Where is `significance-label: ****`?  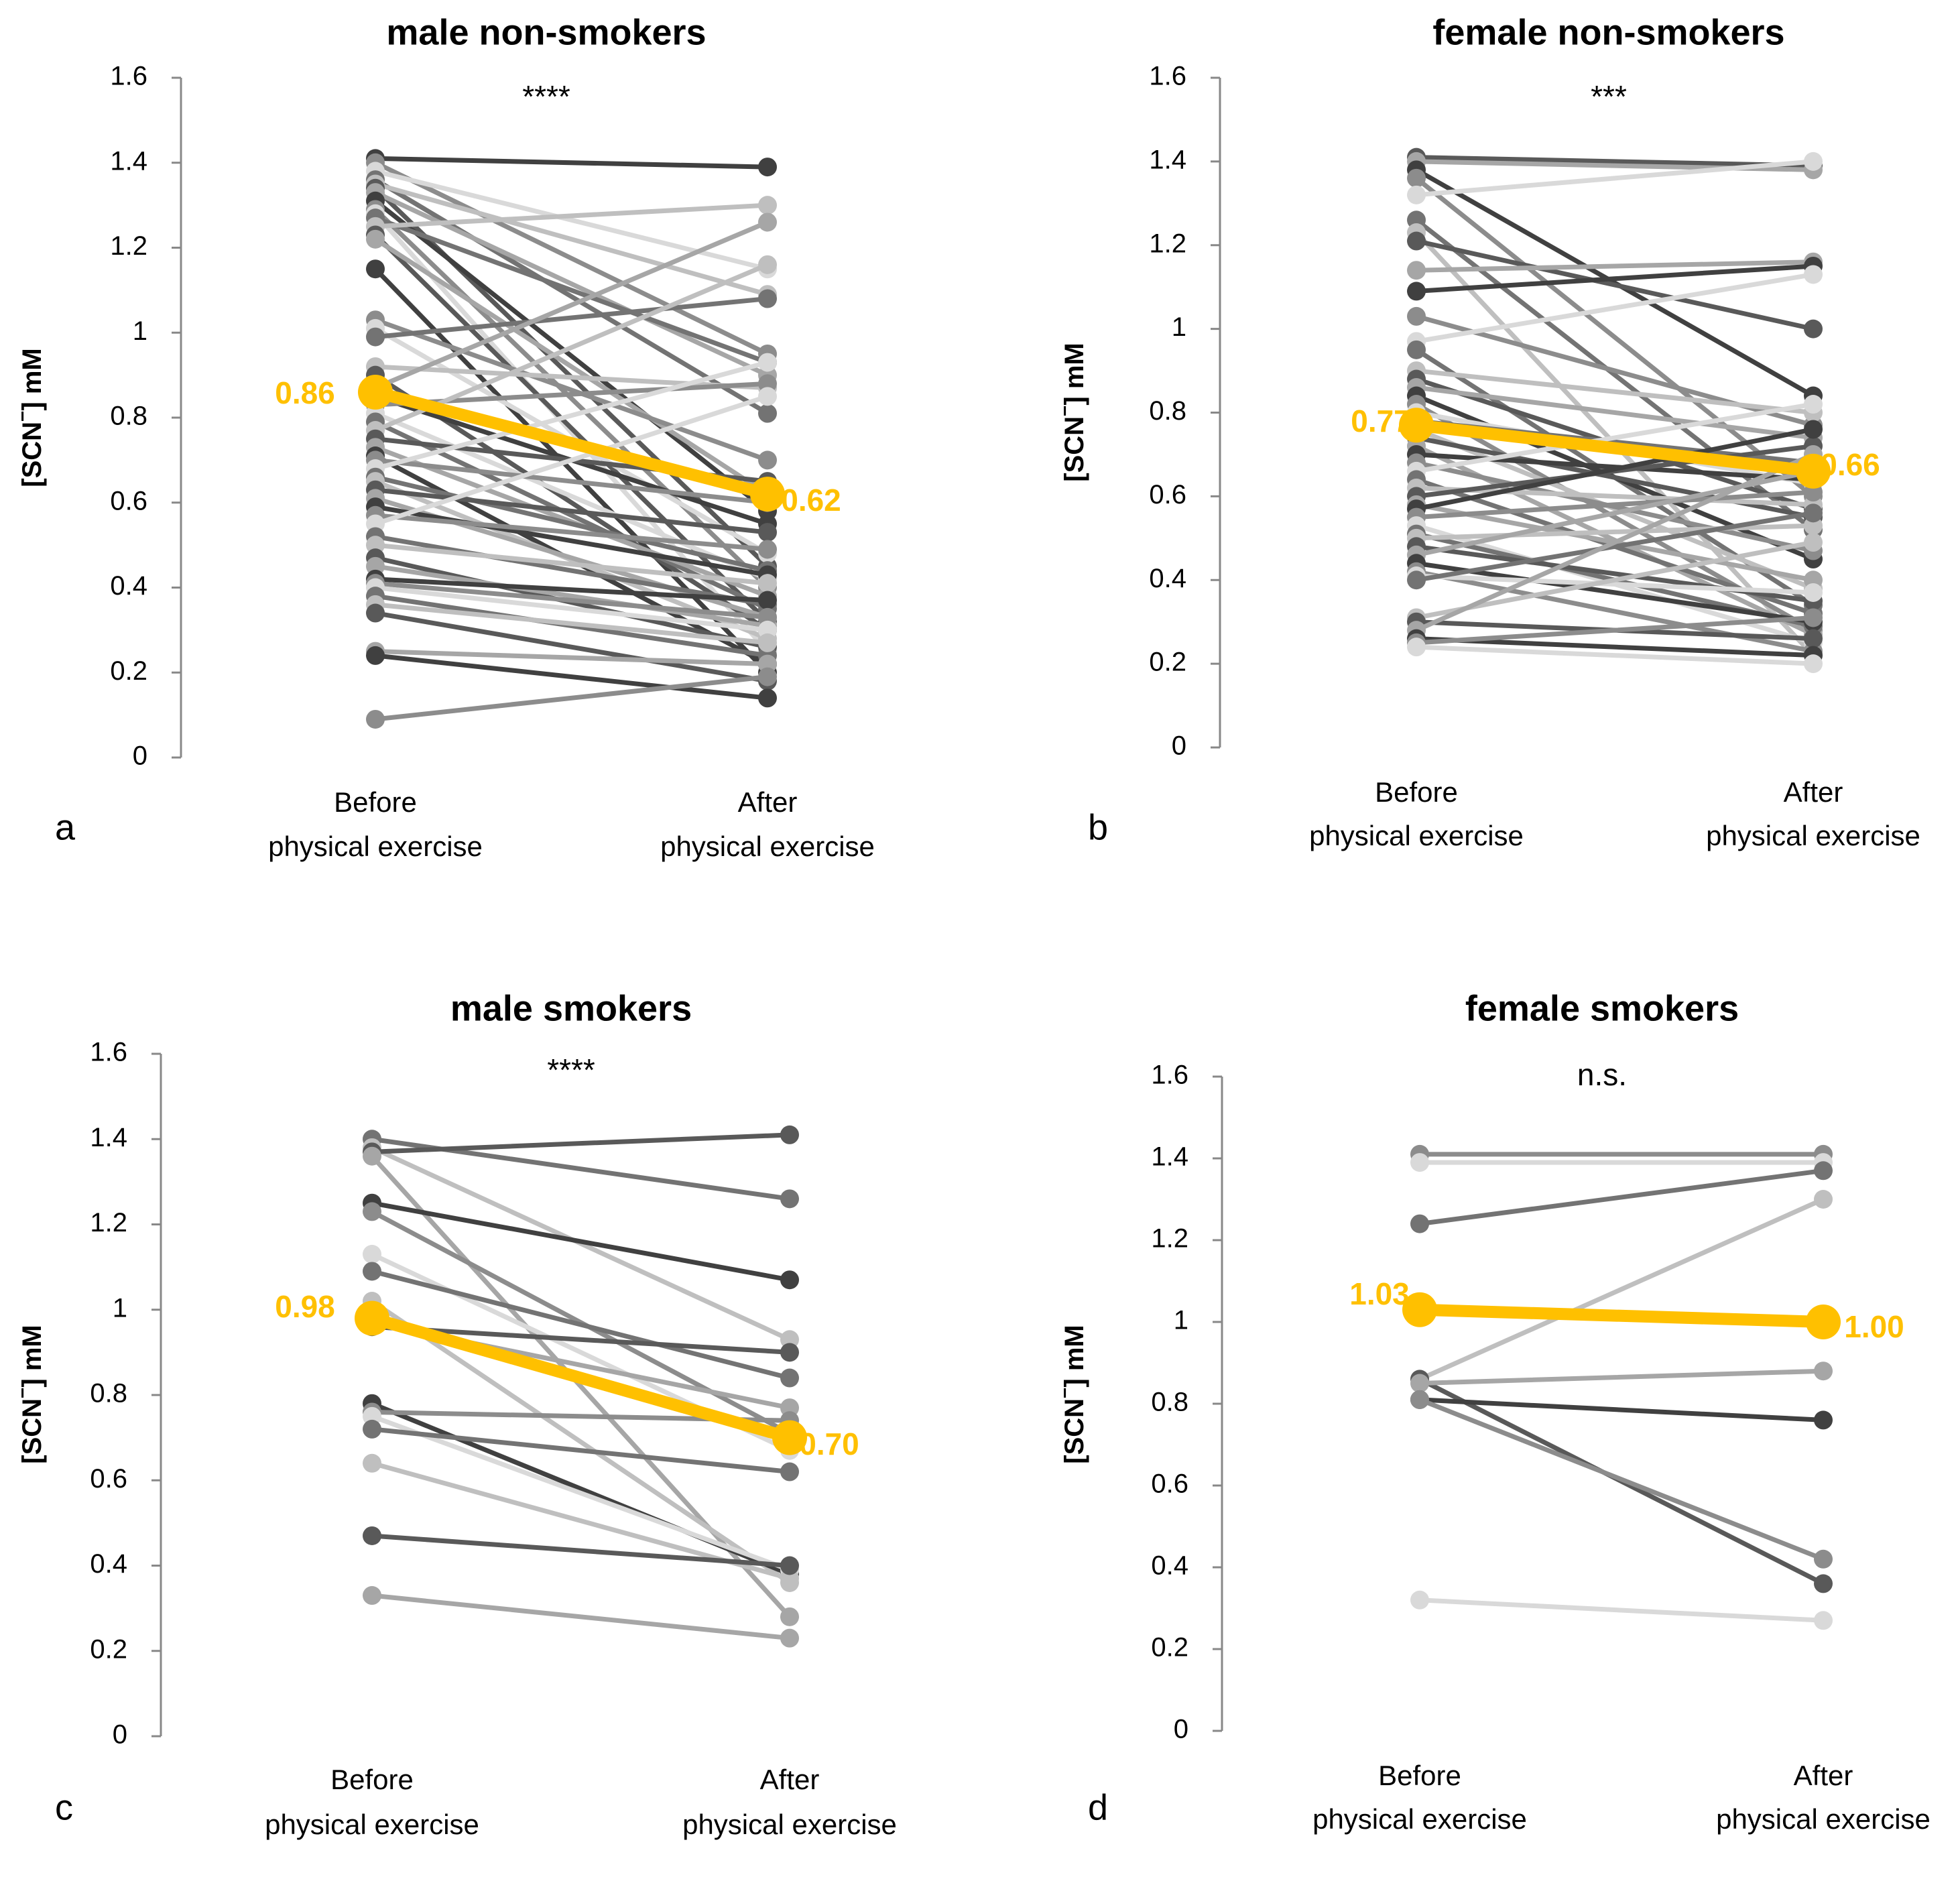 significance-label: **** is located at coordinates (571, 1069).